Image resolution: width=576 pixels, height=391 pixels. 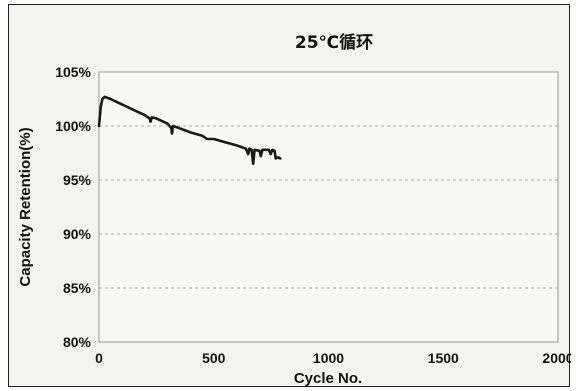 I want to click on series-layer, so click(x=189, y=130).